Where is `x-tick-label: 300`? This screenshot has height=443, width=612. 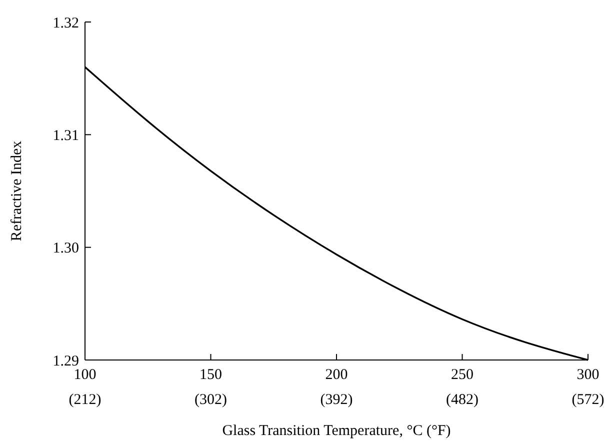
x-tick-label: 300 is located at coordinates (588, 375).